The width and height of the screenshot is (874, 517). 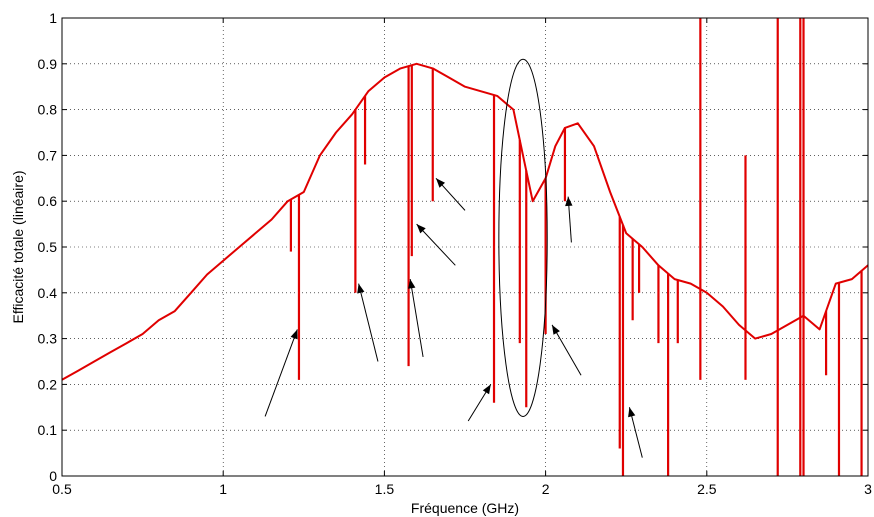 I want to click on y-tick-label: 0.6, so click(x=48, y=201).